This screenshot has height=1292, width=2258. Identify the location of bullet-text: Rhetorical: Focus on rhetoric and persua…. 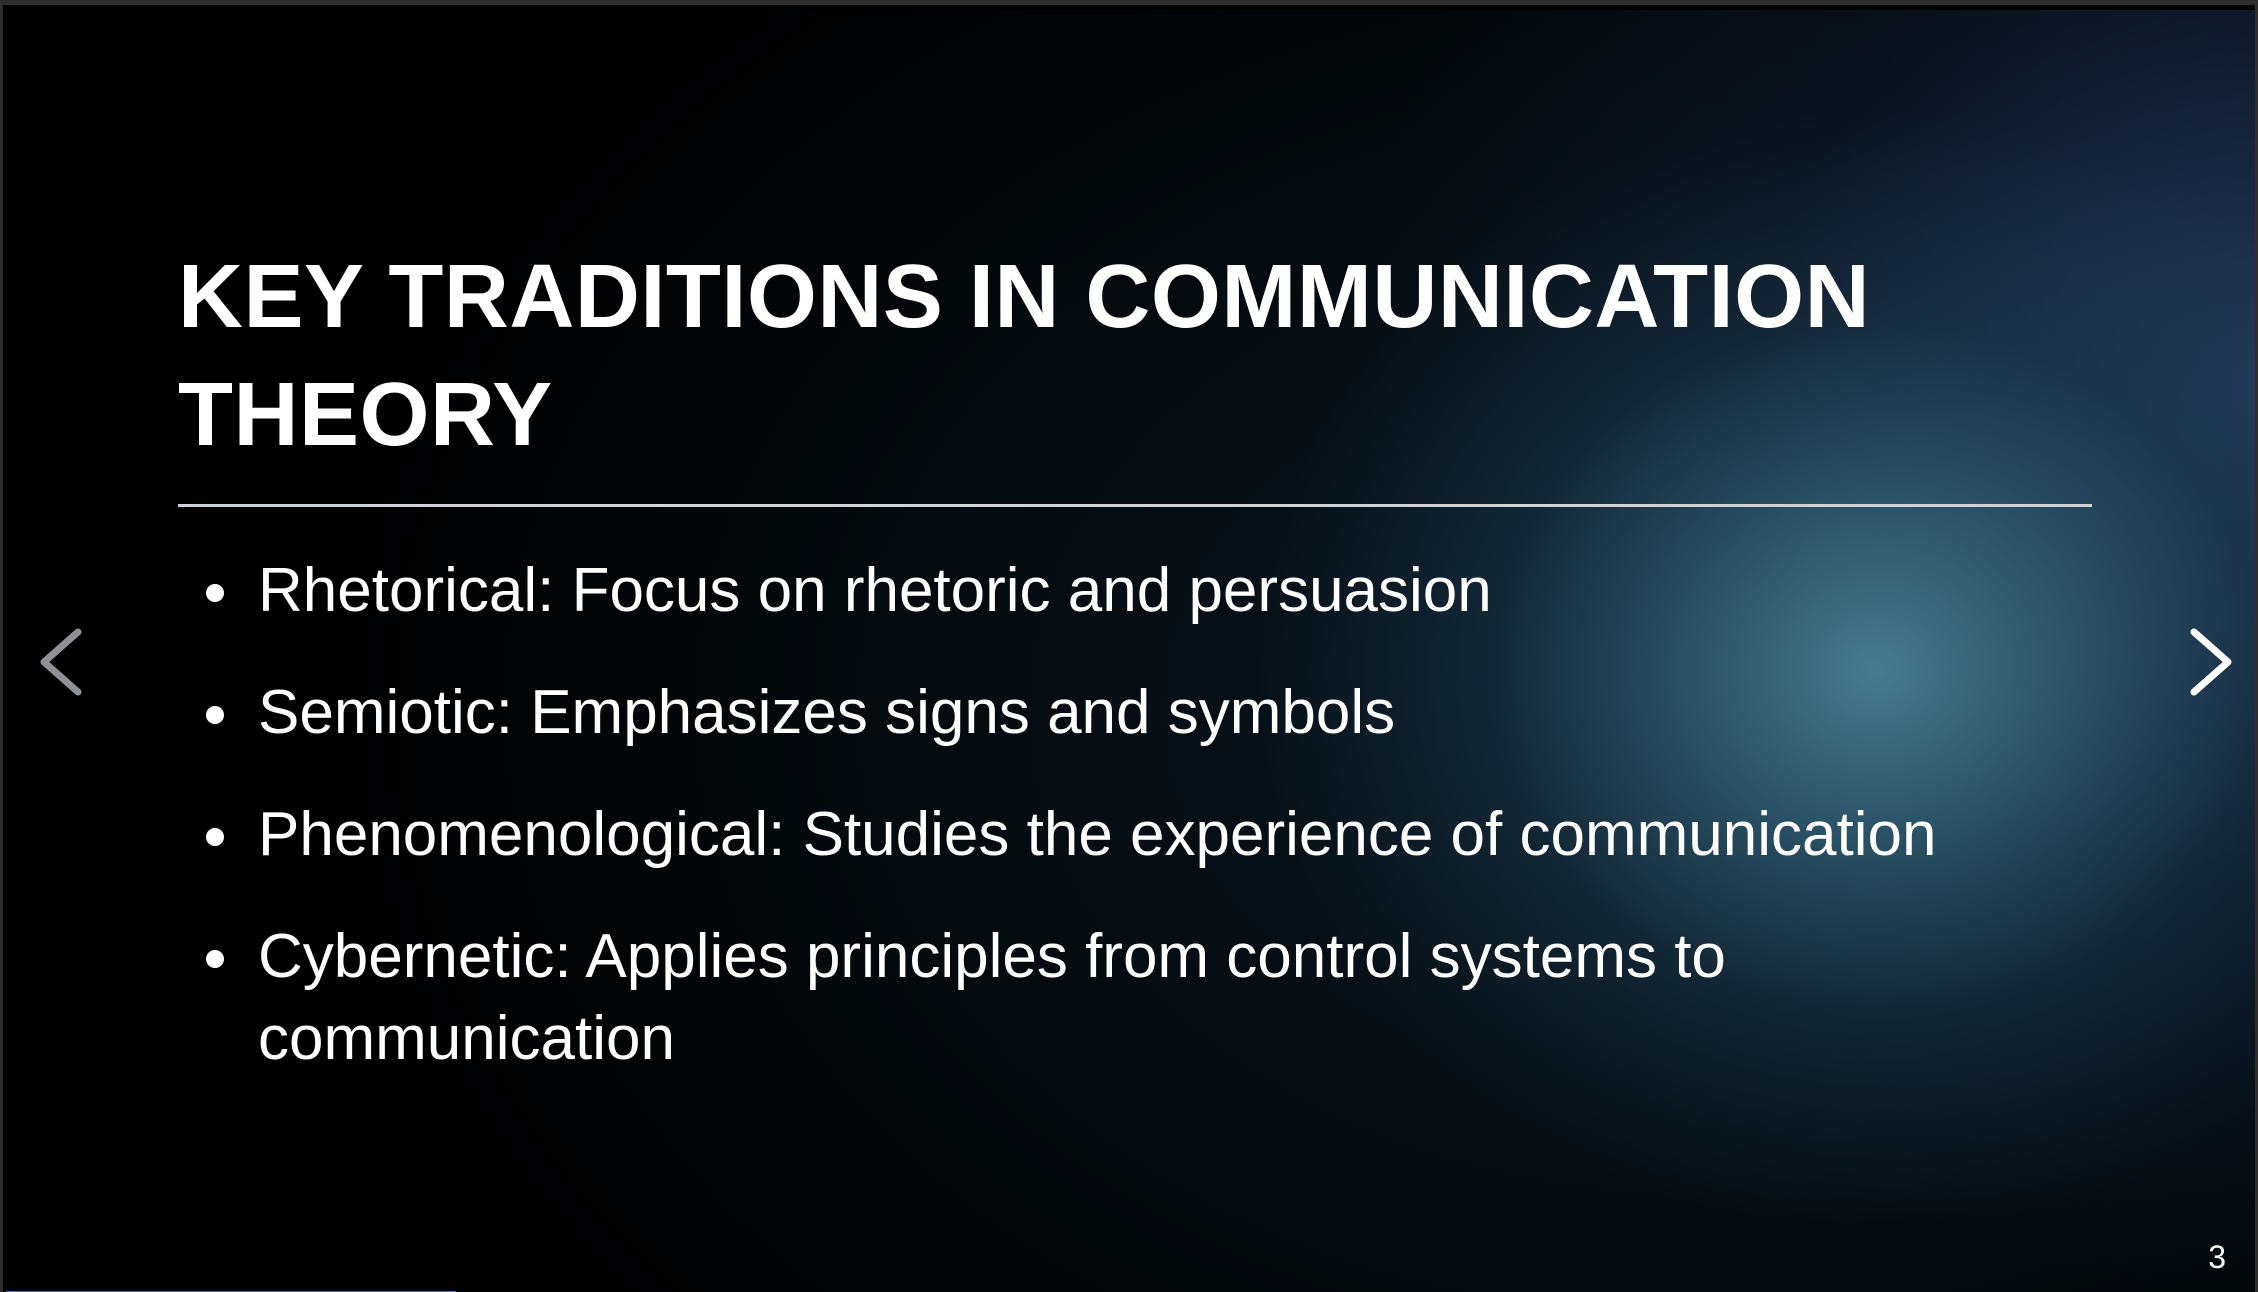
(875, 590).